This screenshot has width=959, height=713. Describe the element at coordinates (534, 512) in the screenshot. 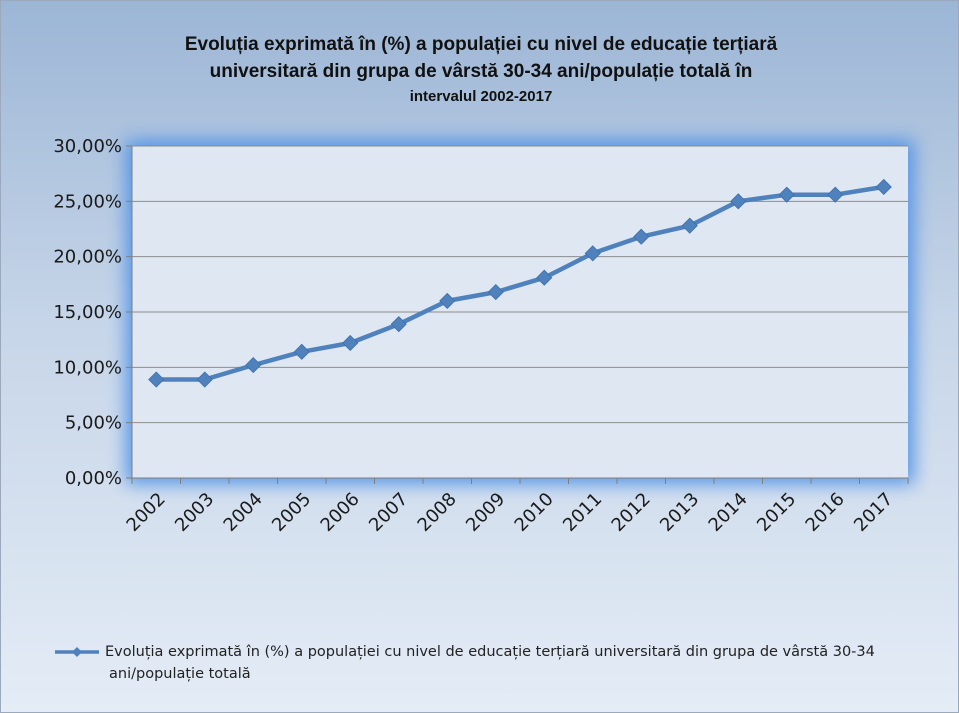

I see `x-tick-label: 2010` at that location.